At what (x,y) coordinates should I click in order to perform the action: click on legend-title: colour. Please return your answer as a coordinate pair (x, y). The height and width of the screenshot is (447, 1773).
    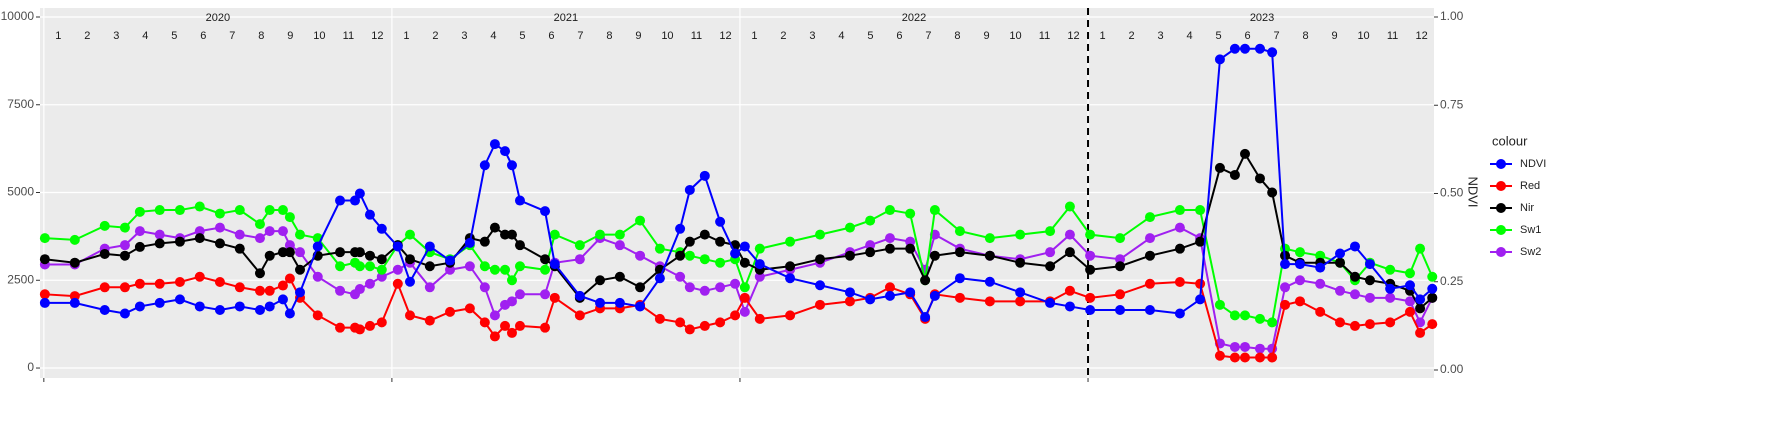
    Looking at the image, I should click on (1510, 140).